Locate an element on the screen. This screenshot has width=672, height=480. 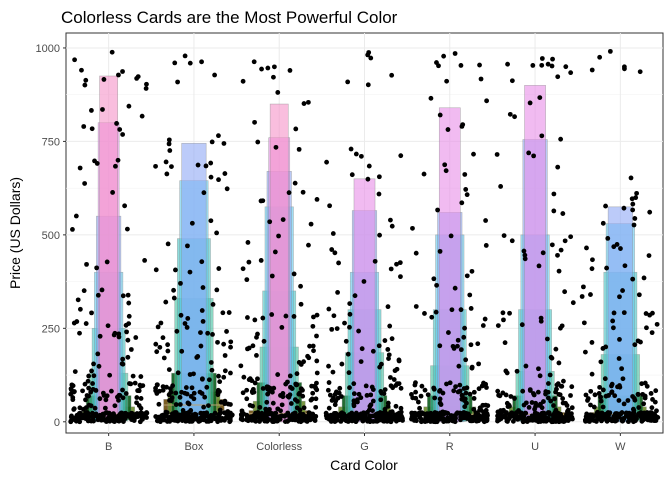
x-tick-label: B is located at coordinates (108, 447).